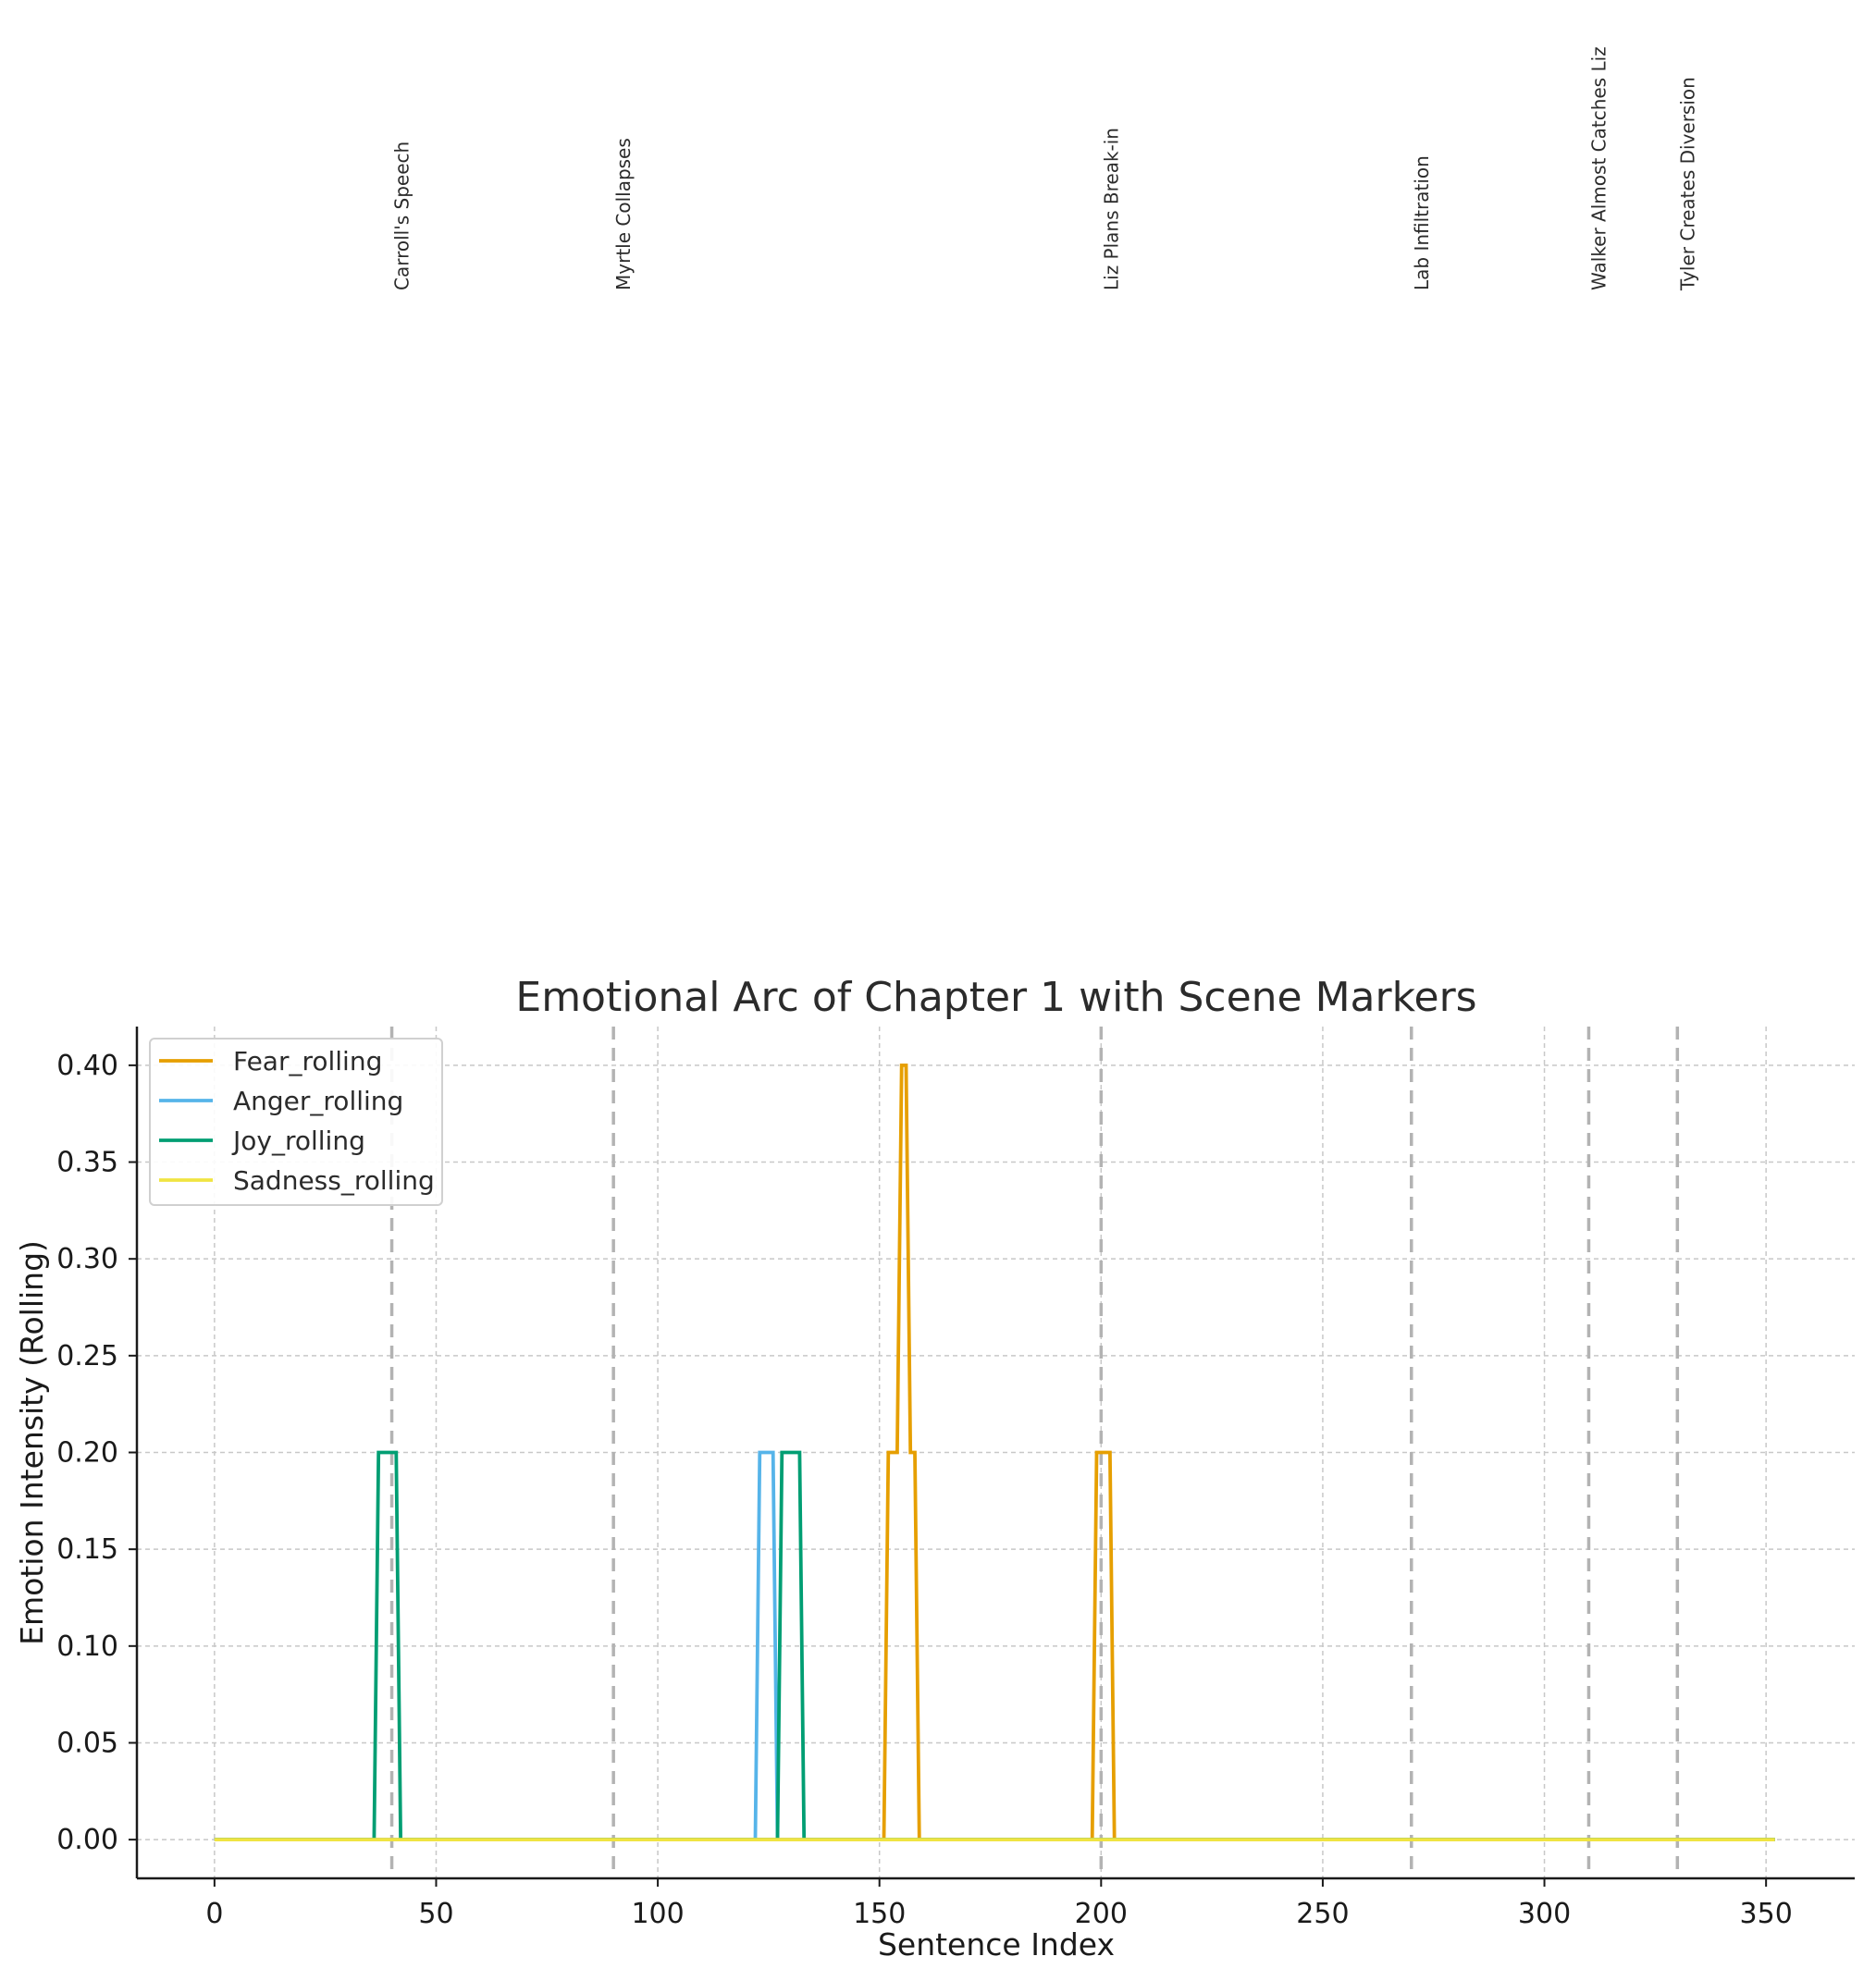 This screenshot has height=1981, width=1876. Describe the element at coordinates (1766, 1914) in the screenshot. I see `x-tick-label: 350` at that location.